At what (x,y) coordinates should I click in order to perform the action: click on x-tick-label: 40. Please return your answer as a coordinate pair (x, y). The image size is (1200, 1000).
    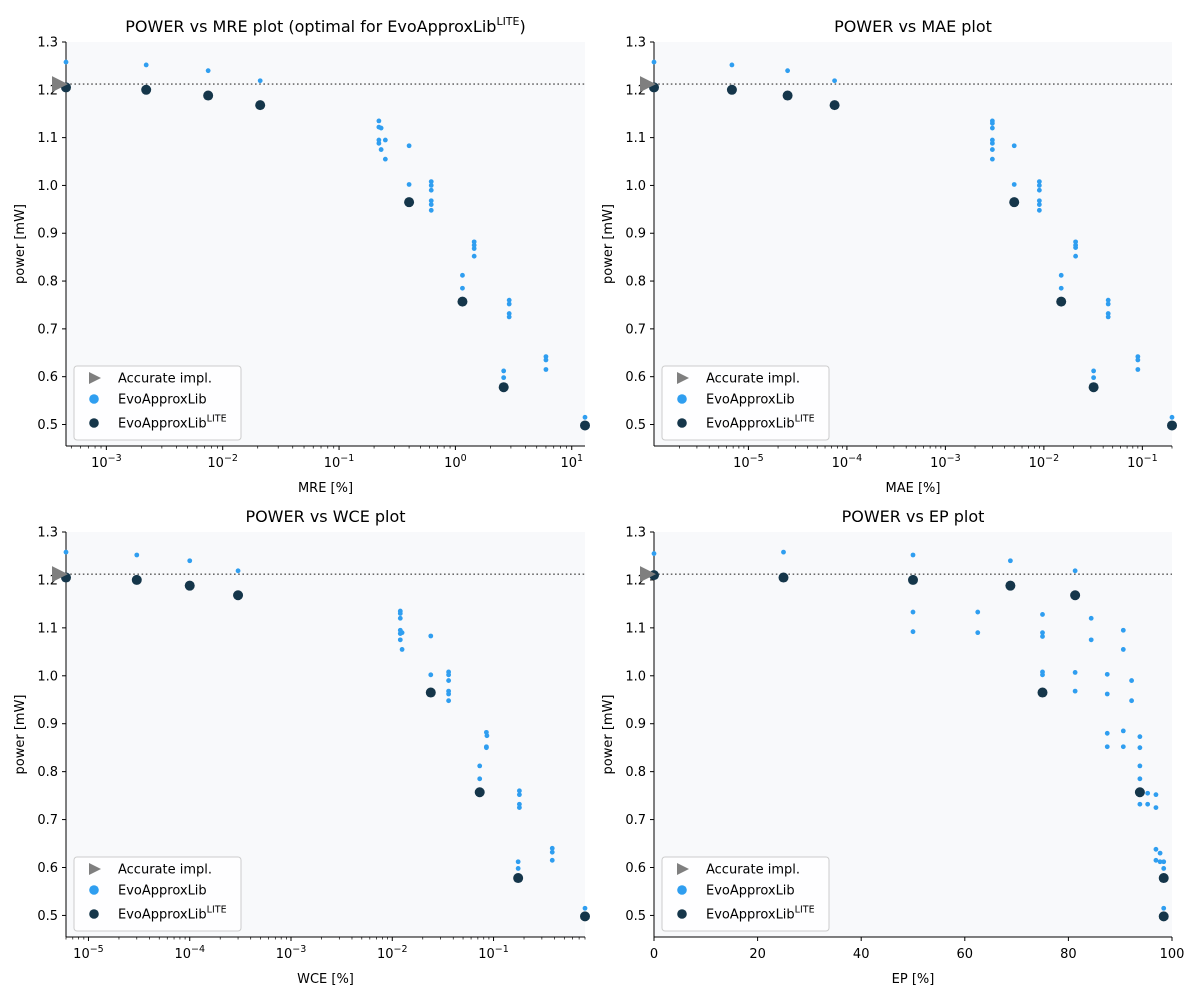
    Looking at the image, I should click on (861, 954).